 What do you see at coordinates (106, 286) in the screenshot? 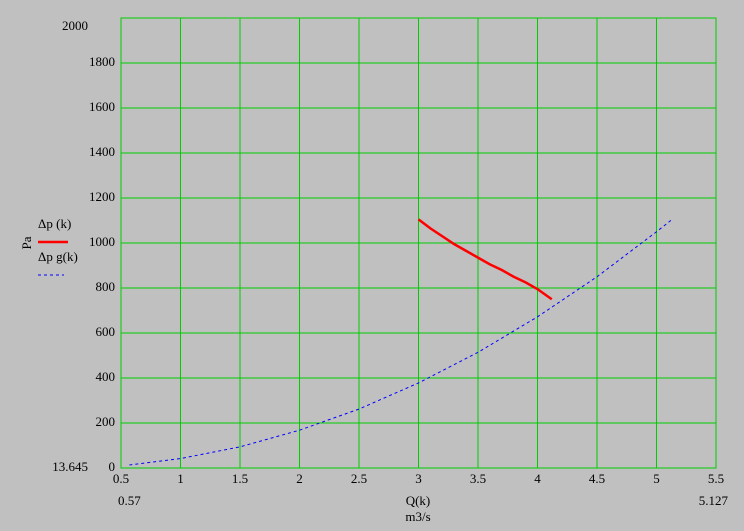
I see `y-tick-label: 800` at bounding box center [106, 286].